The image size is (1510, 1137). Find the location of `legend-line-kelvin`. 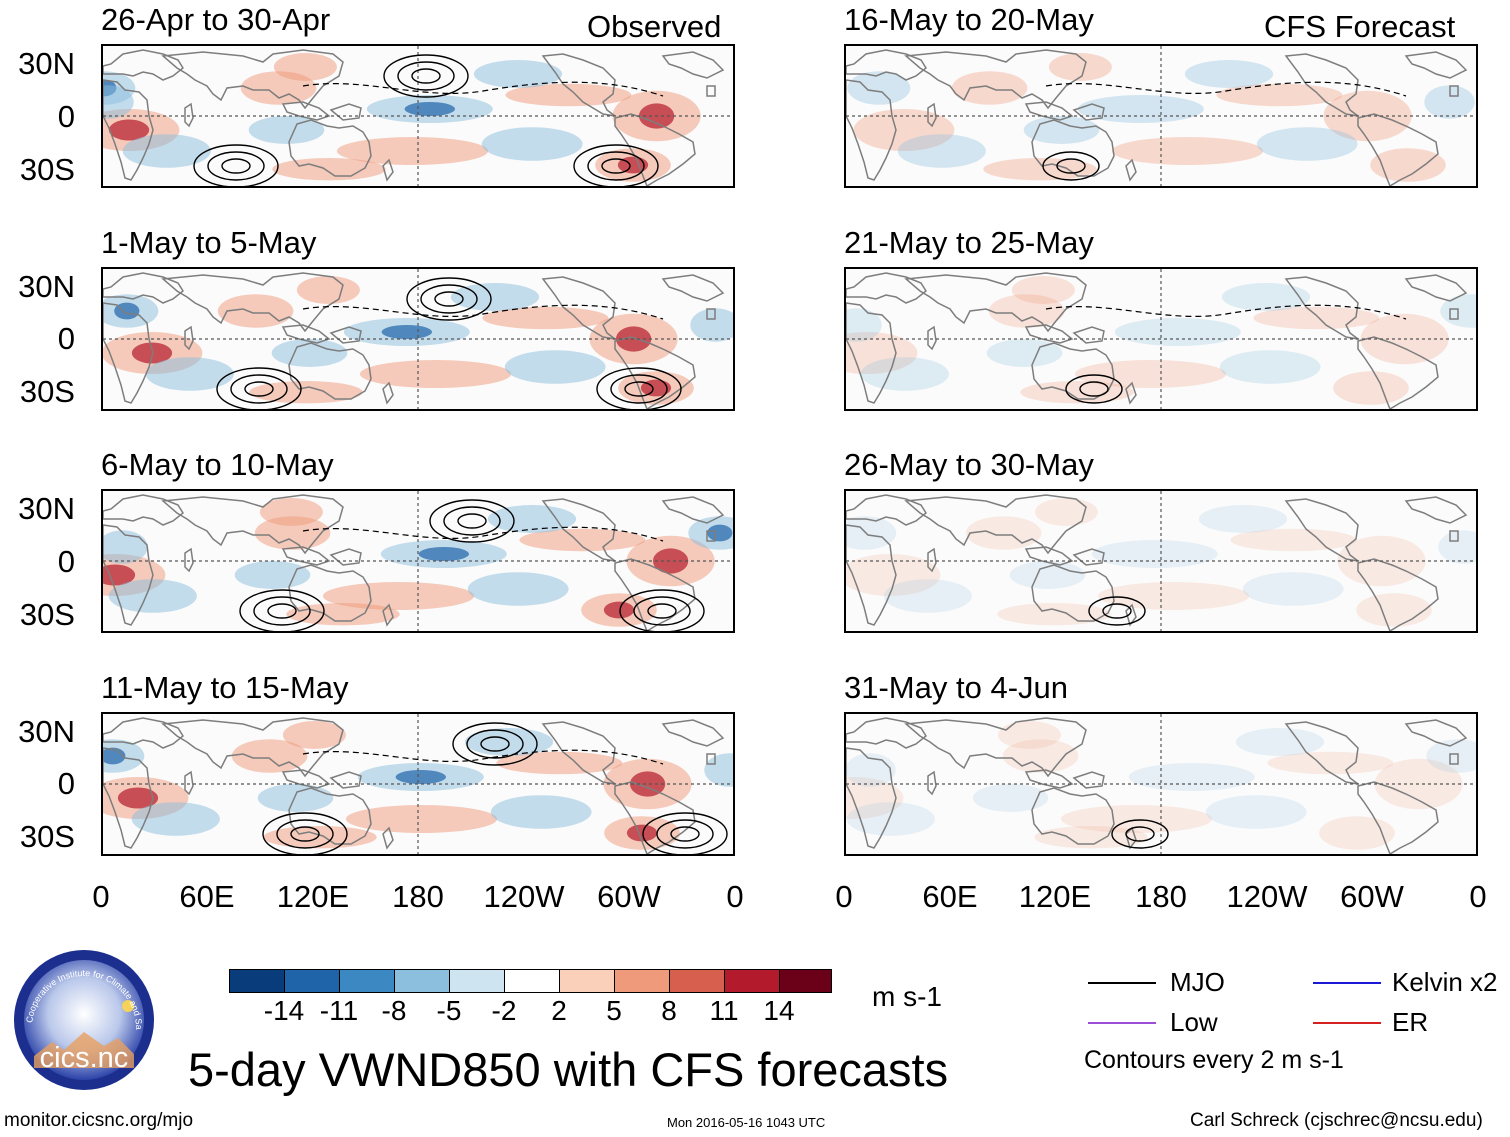

legend-line-kelvin is located at coordinates (1347, 983).